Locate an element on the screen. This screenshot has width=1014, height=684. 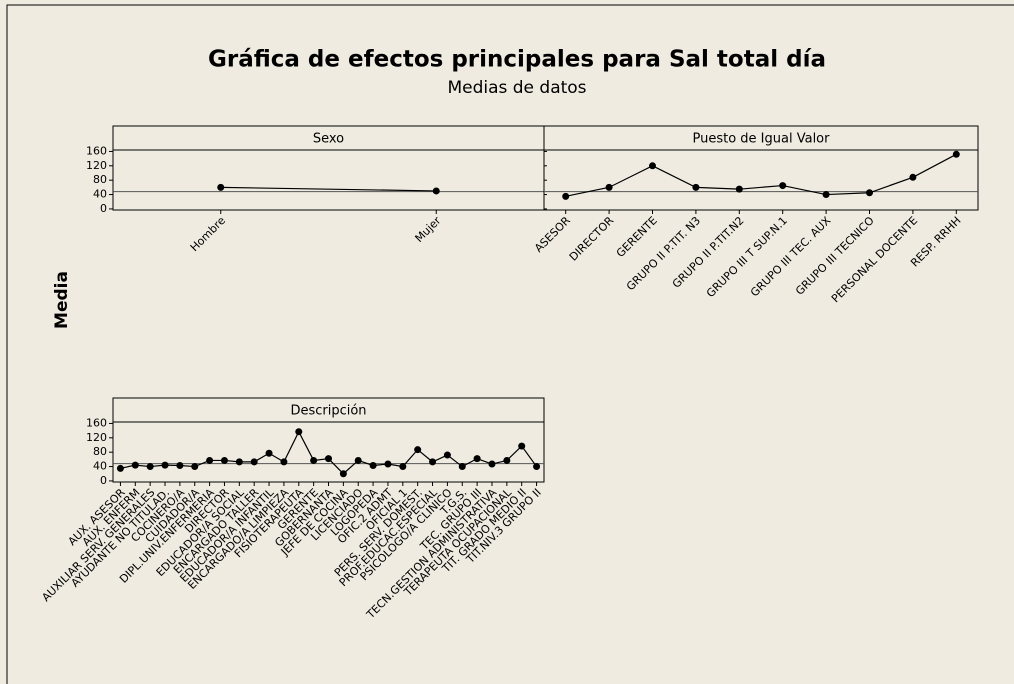
x-tick-label: ASESOR is located at coordinates (552, 234).